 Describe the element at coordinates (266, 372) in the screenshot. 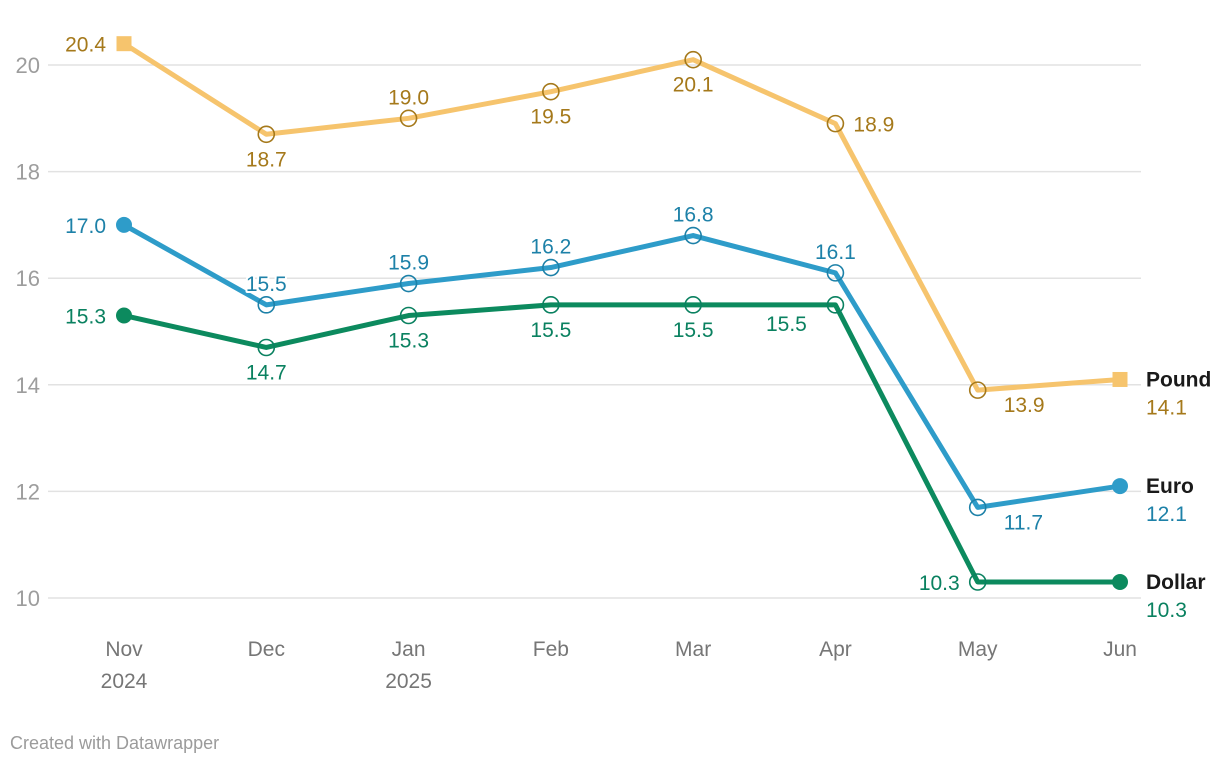

I see `value-label-dollar-dec: 14.7` at that location.